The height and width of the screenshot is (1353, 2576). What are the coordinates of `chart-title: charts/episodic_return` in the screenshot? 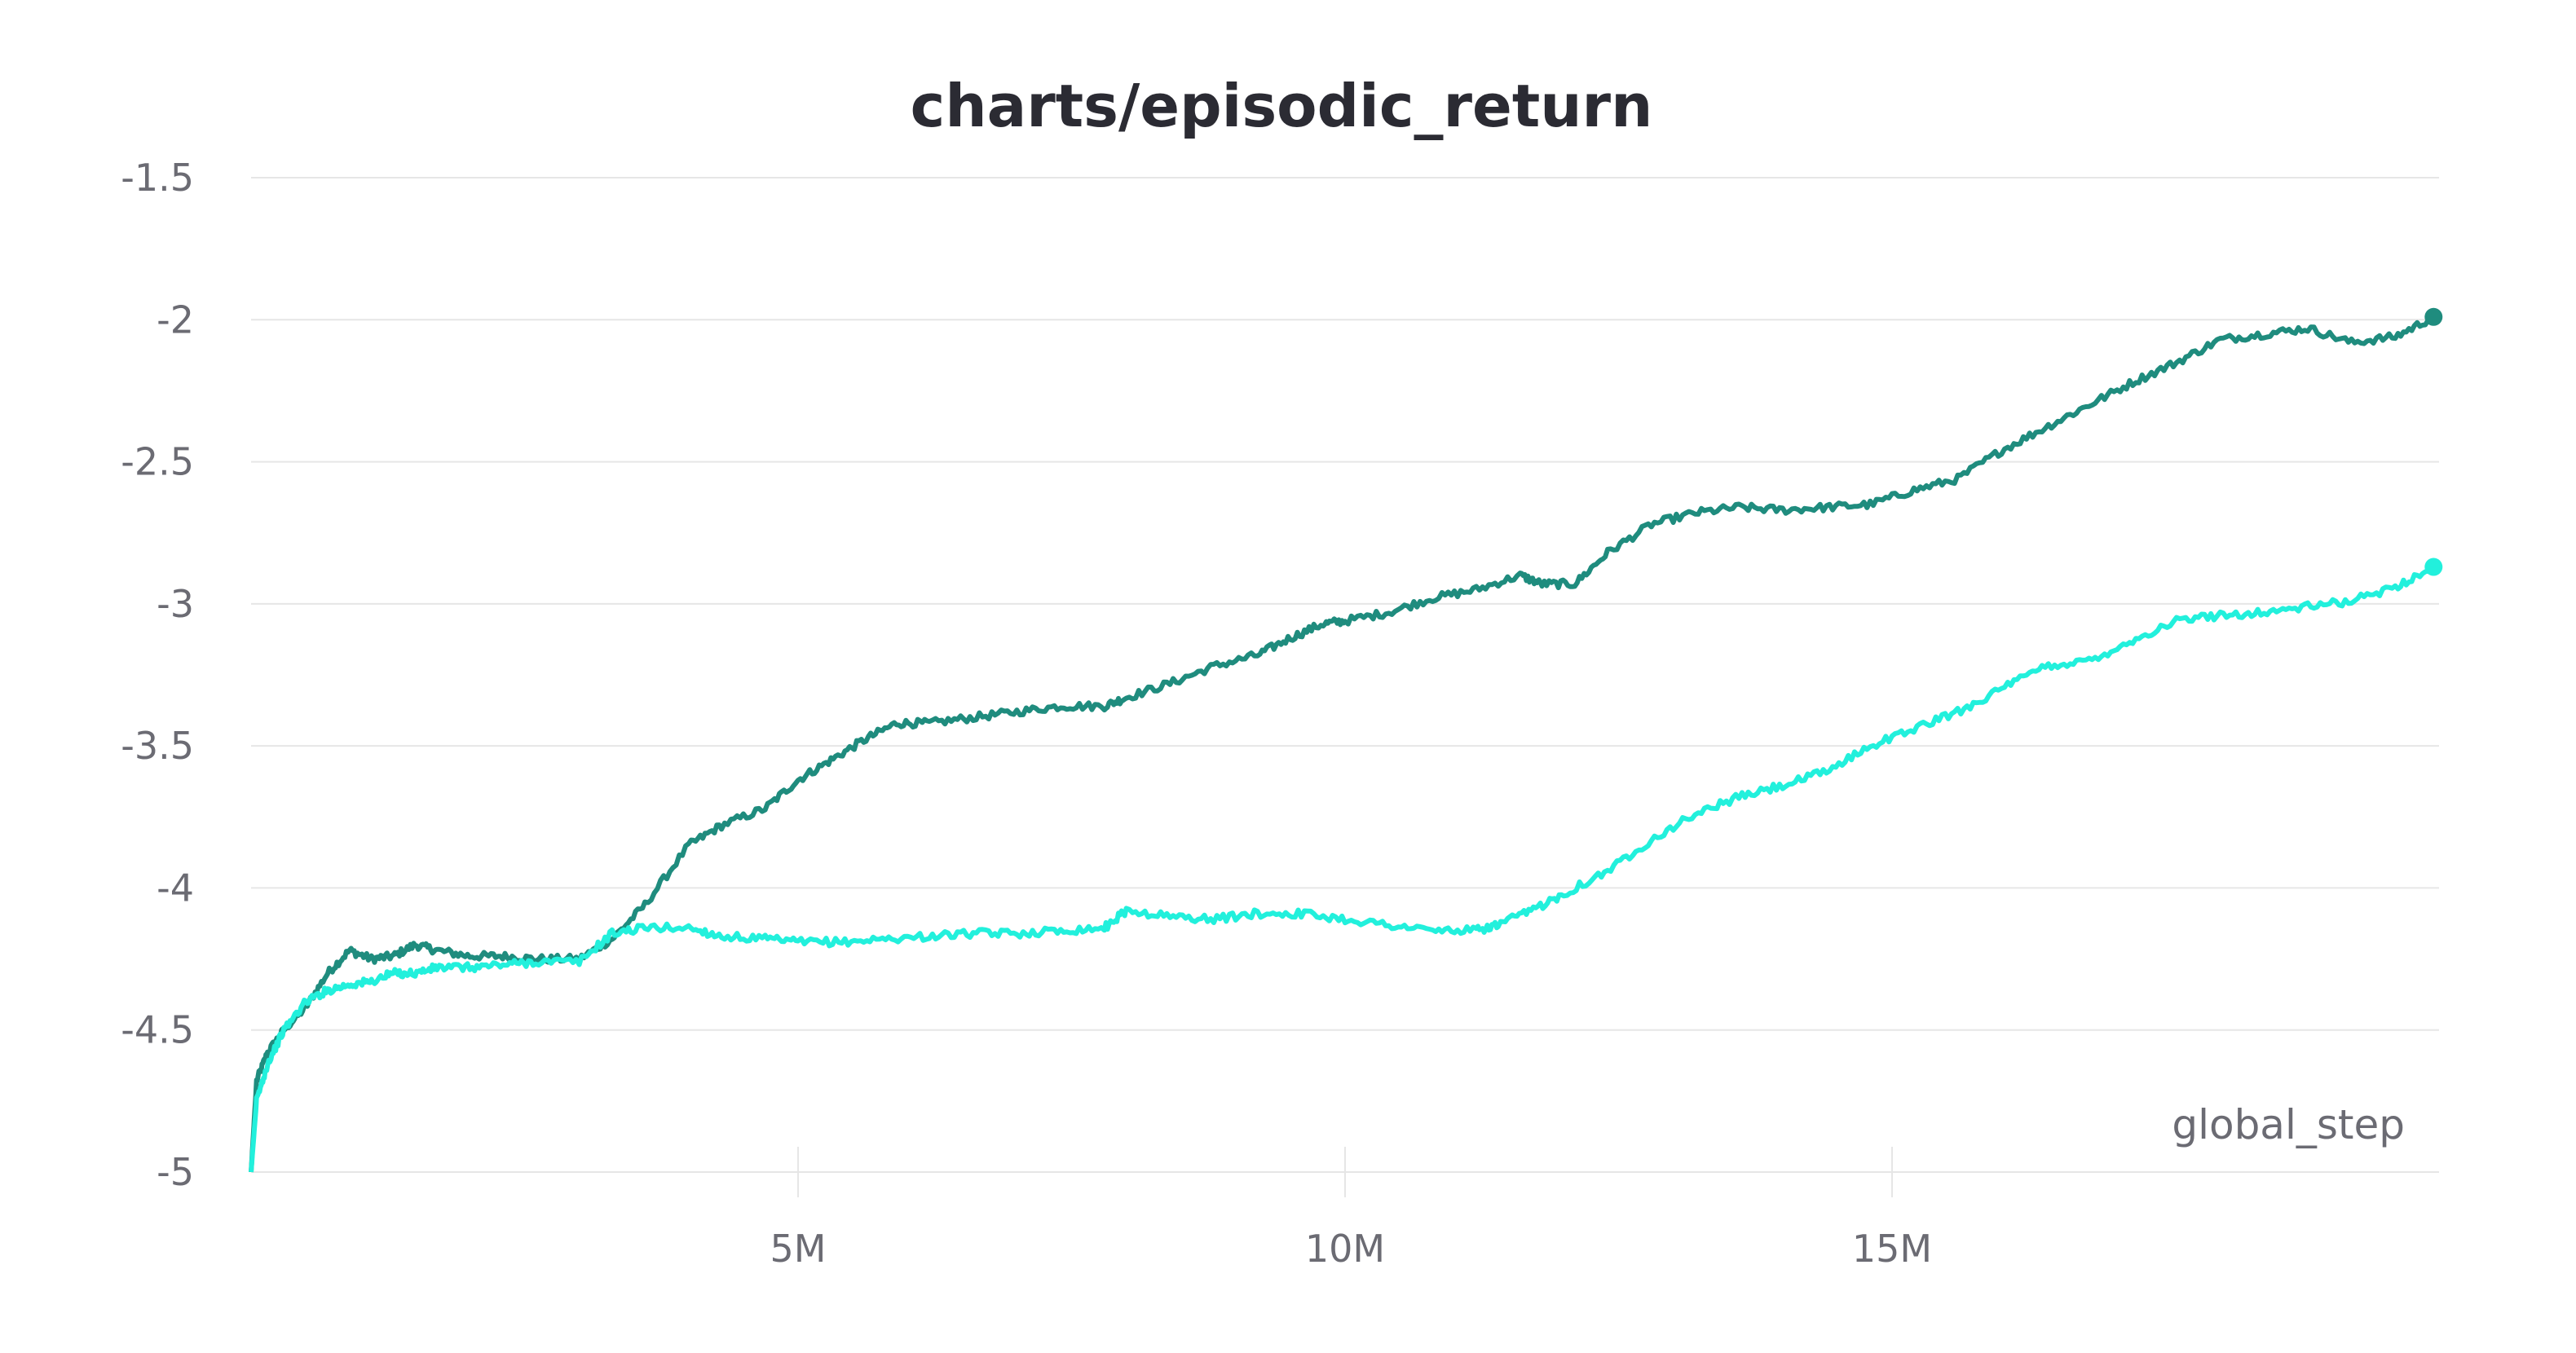 It's located at (1282, 106).